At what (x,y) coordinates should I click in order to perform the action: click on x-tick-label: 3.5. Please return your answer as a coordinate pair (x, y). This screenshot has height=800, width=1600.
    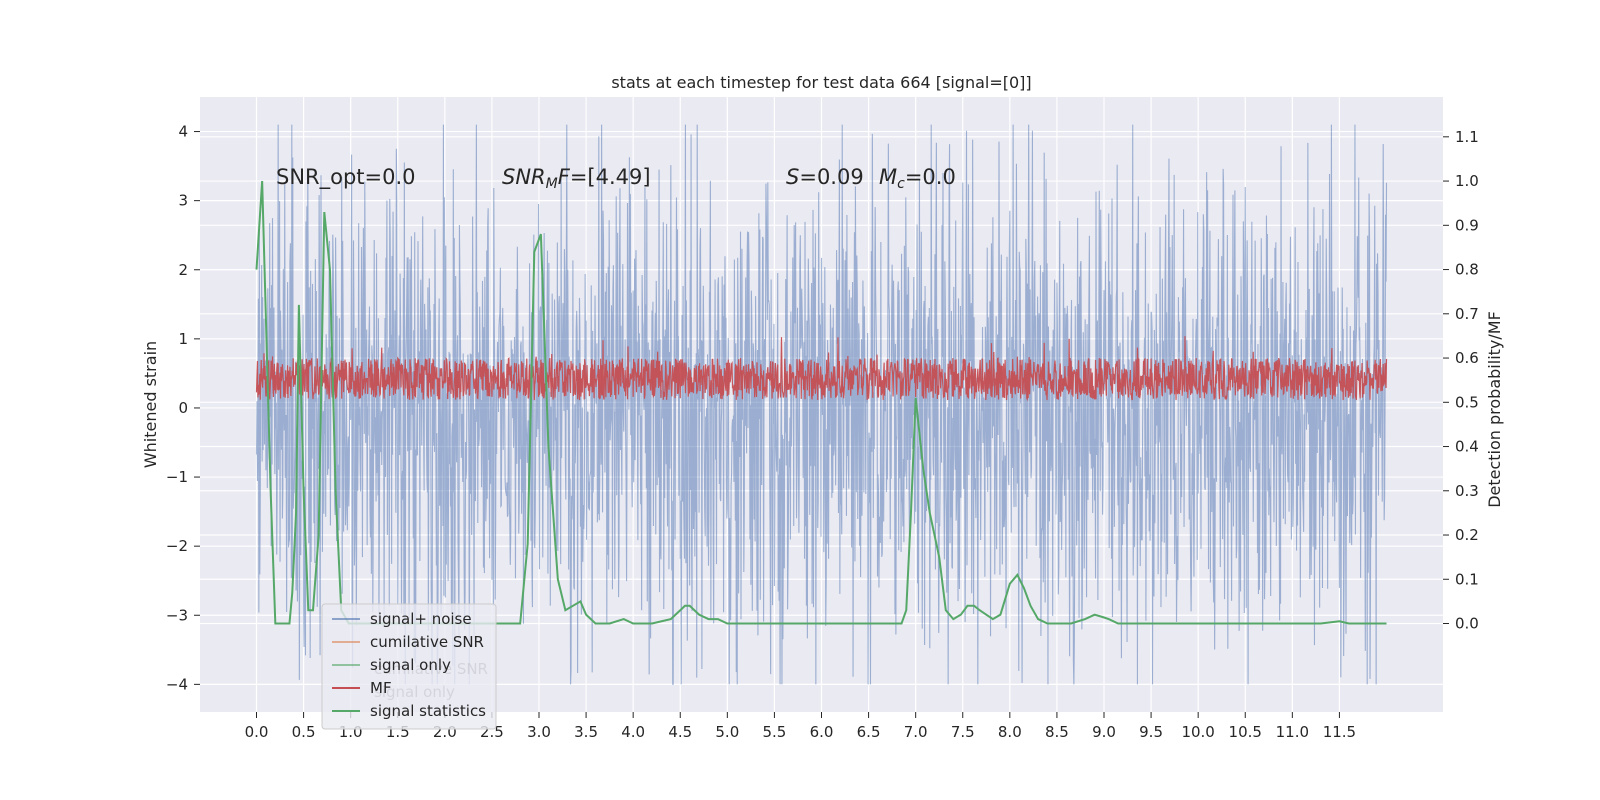
    Looking at the image, I should click on (586, 732).